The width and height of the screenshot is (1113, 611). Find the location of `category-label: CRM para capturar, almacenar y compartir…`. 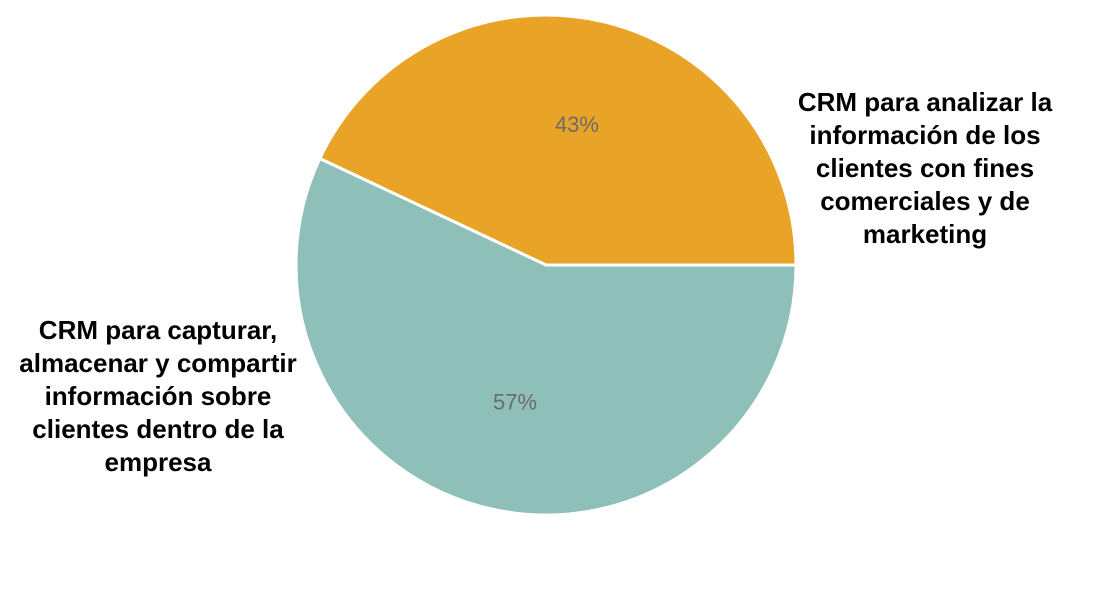

category-label: CRM para capturar, almacenar y compartir… is located at coordinates (158, 396).